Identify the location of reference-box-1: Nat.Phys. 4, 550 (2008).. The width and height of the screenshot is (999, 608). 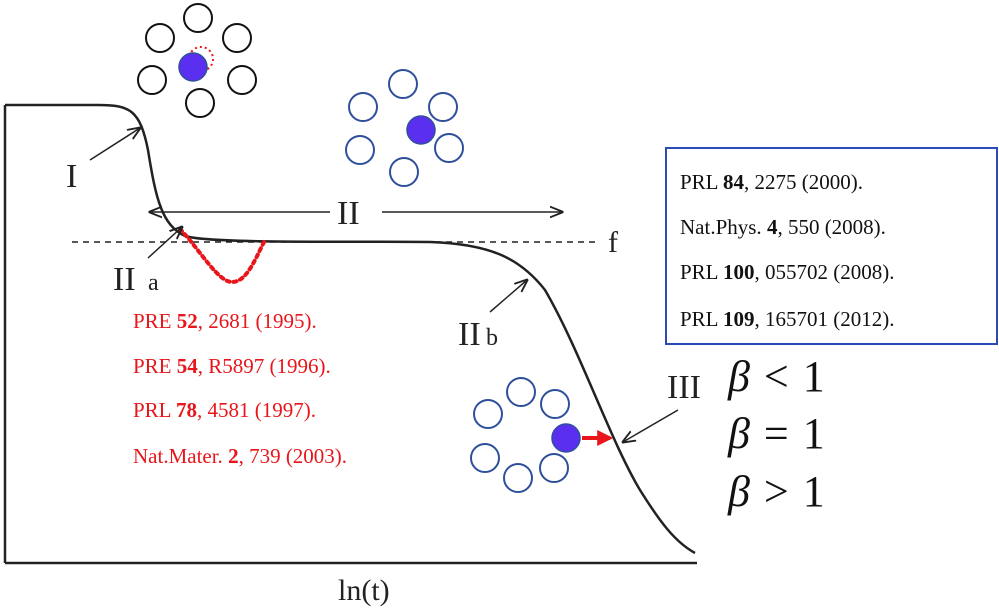
(783, 227).